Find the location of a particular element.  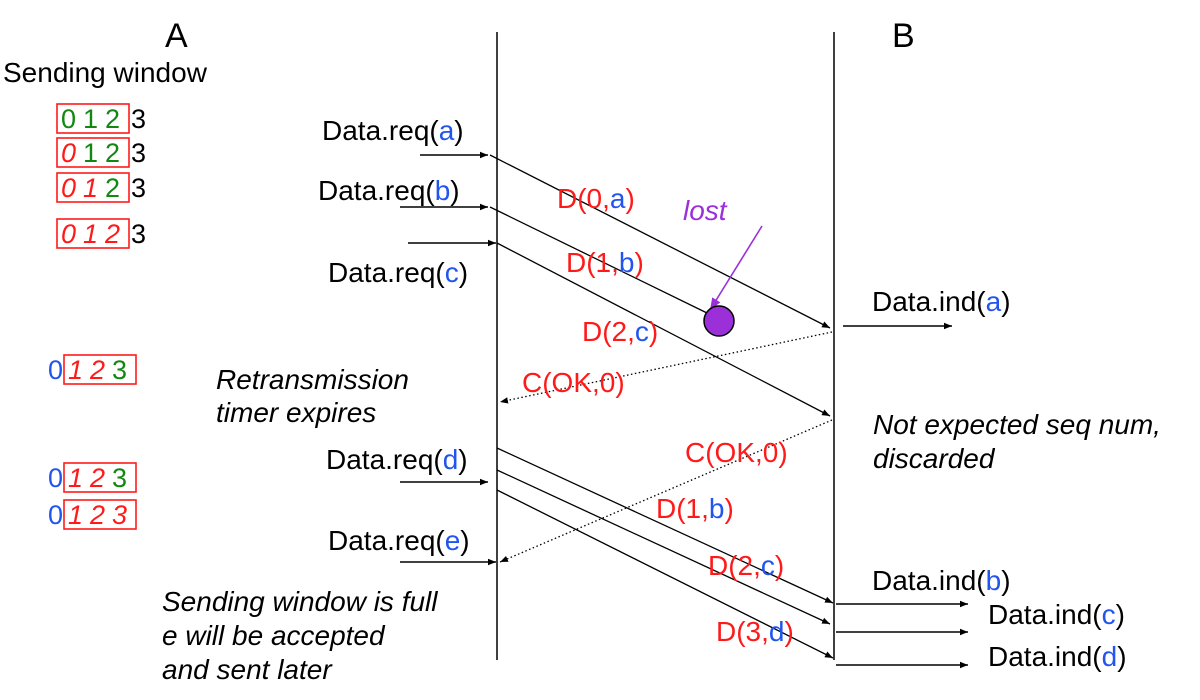

sending-window-snapshots: 0 1 2 30 1 2 30 1 2 30 1 2 30 1 2 30 1 2 30 1 2 3 is located at coordinates (97, 316).